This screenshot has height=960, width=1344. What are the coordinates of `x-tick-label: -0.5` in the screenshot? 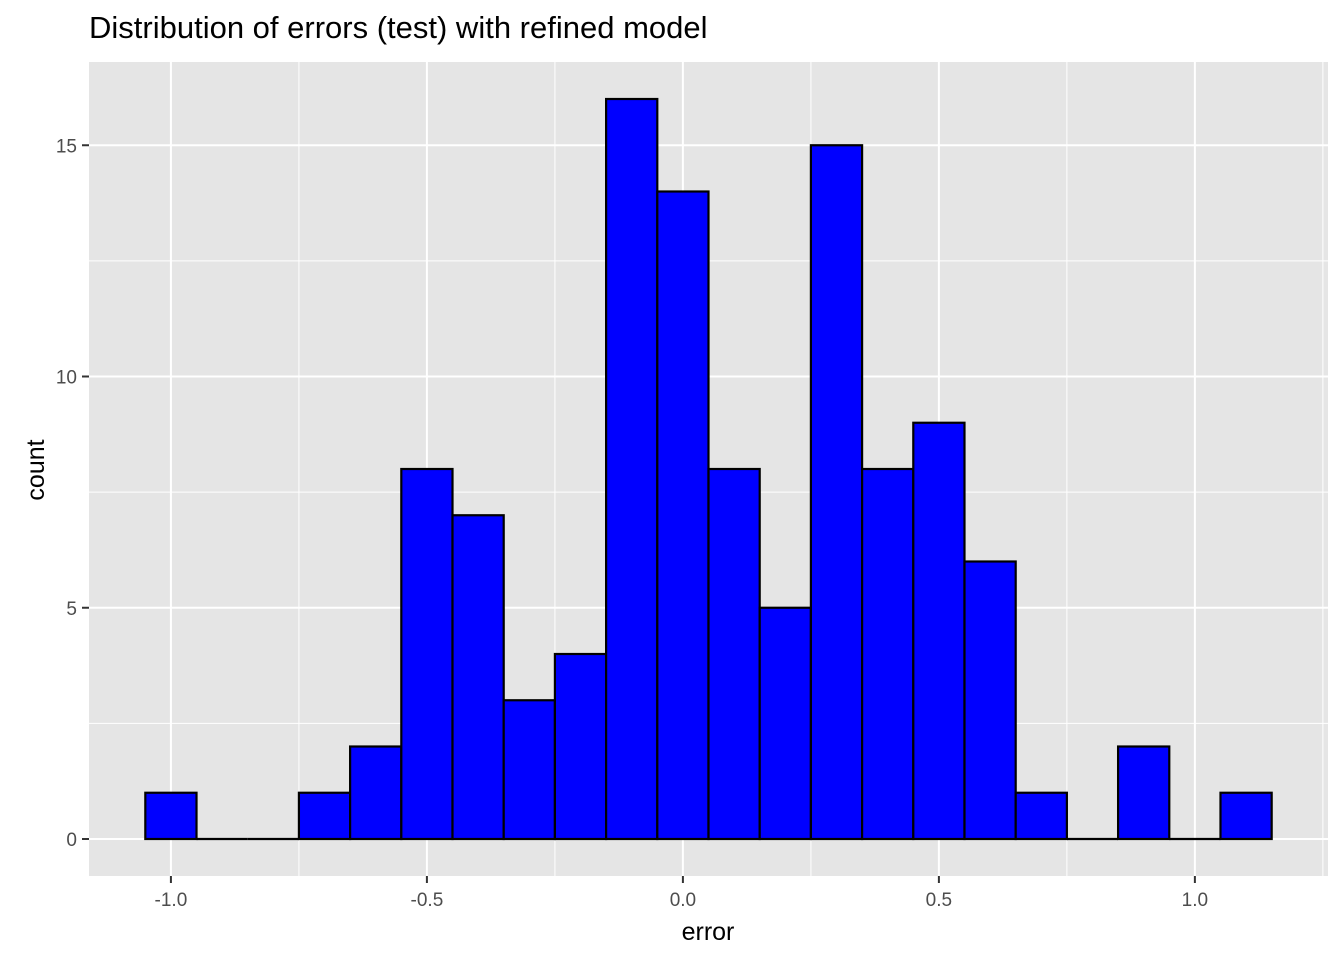 It's located at (427, 900).